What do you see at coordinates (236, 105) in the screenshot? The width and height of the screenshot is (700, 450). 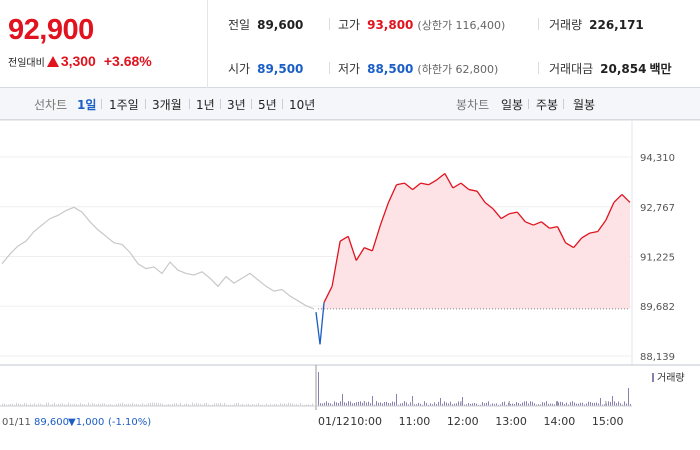 I see `tab-3y: 3년` at bounding box center [236, 105].